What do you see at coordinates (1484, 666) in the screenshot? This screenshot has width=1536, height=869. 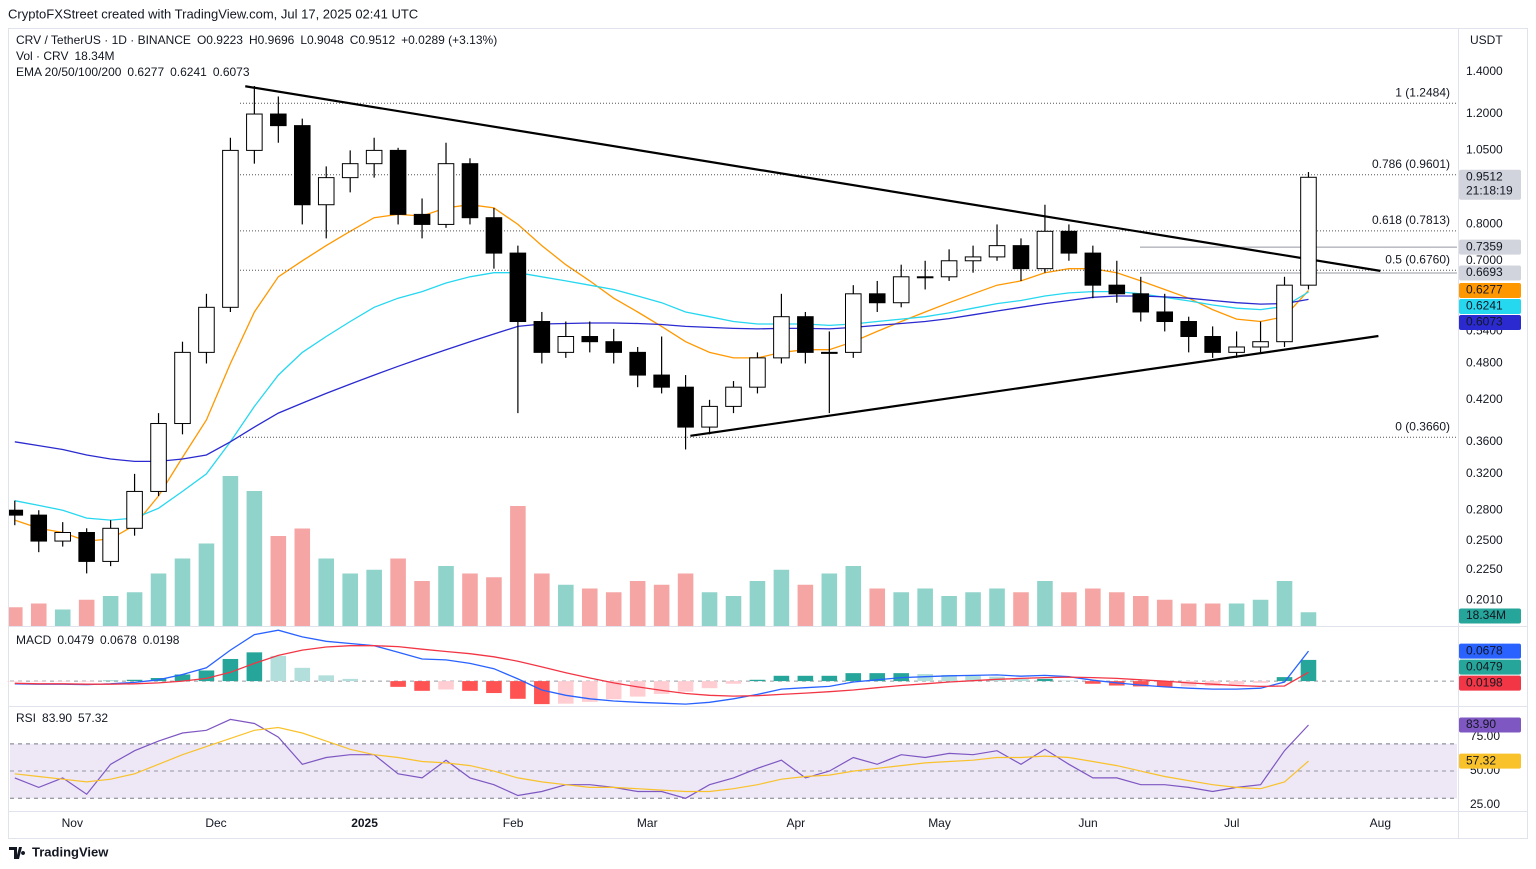 I see `macd-badge-text: 0.0479` at bounding box center [1484, 666].